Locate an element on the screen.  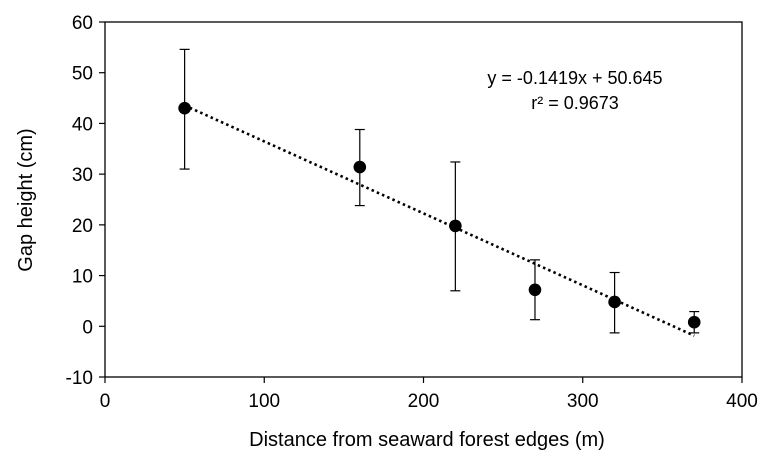
x-tick-label: 200 is located at coordinates (424, 401).